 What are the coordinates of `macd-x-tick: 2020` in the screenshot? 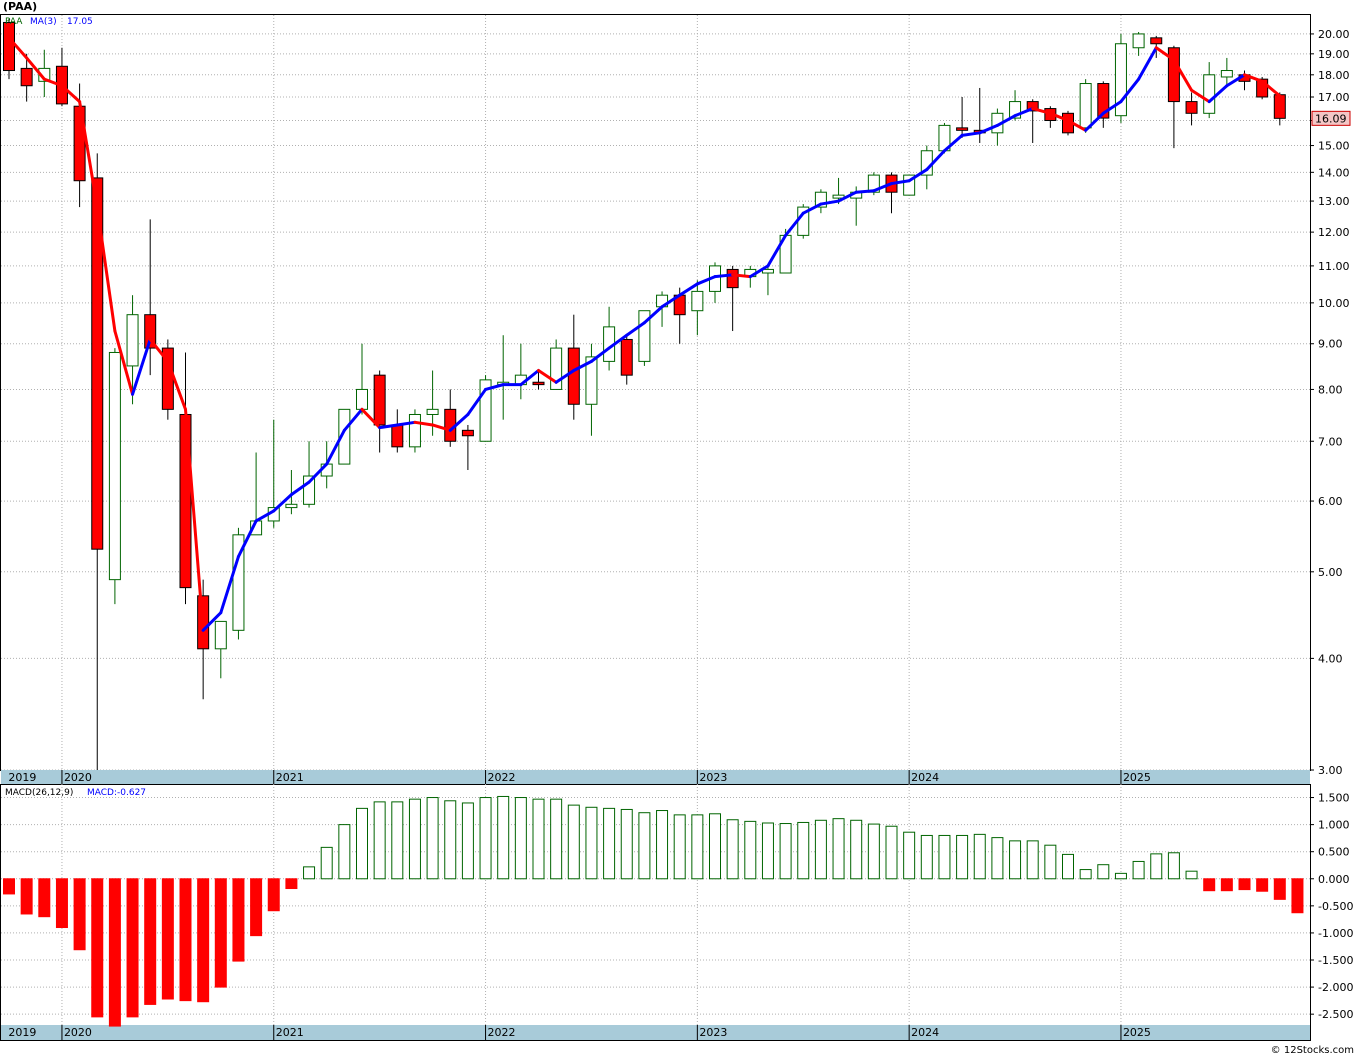 It's located at (78, 1032).